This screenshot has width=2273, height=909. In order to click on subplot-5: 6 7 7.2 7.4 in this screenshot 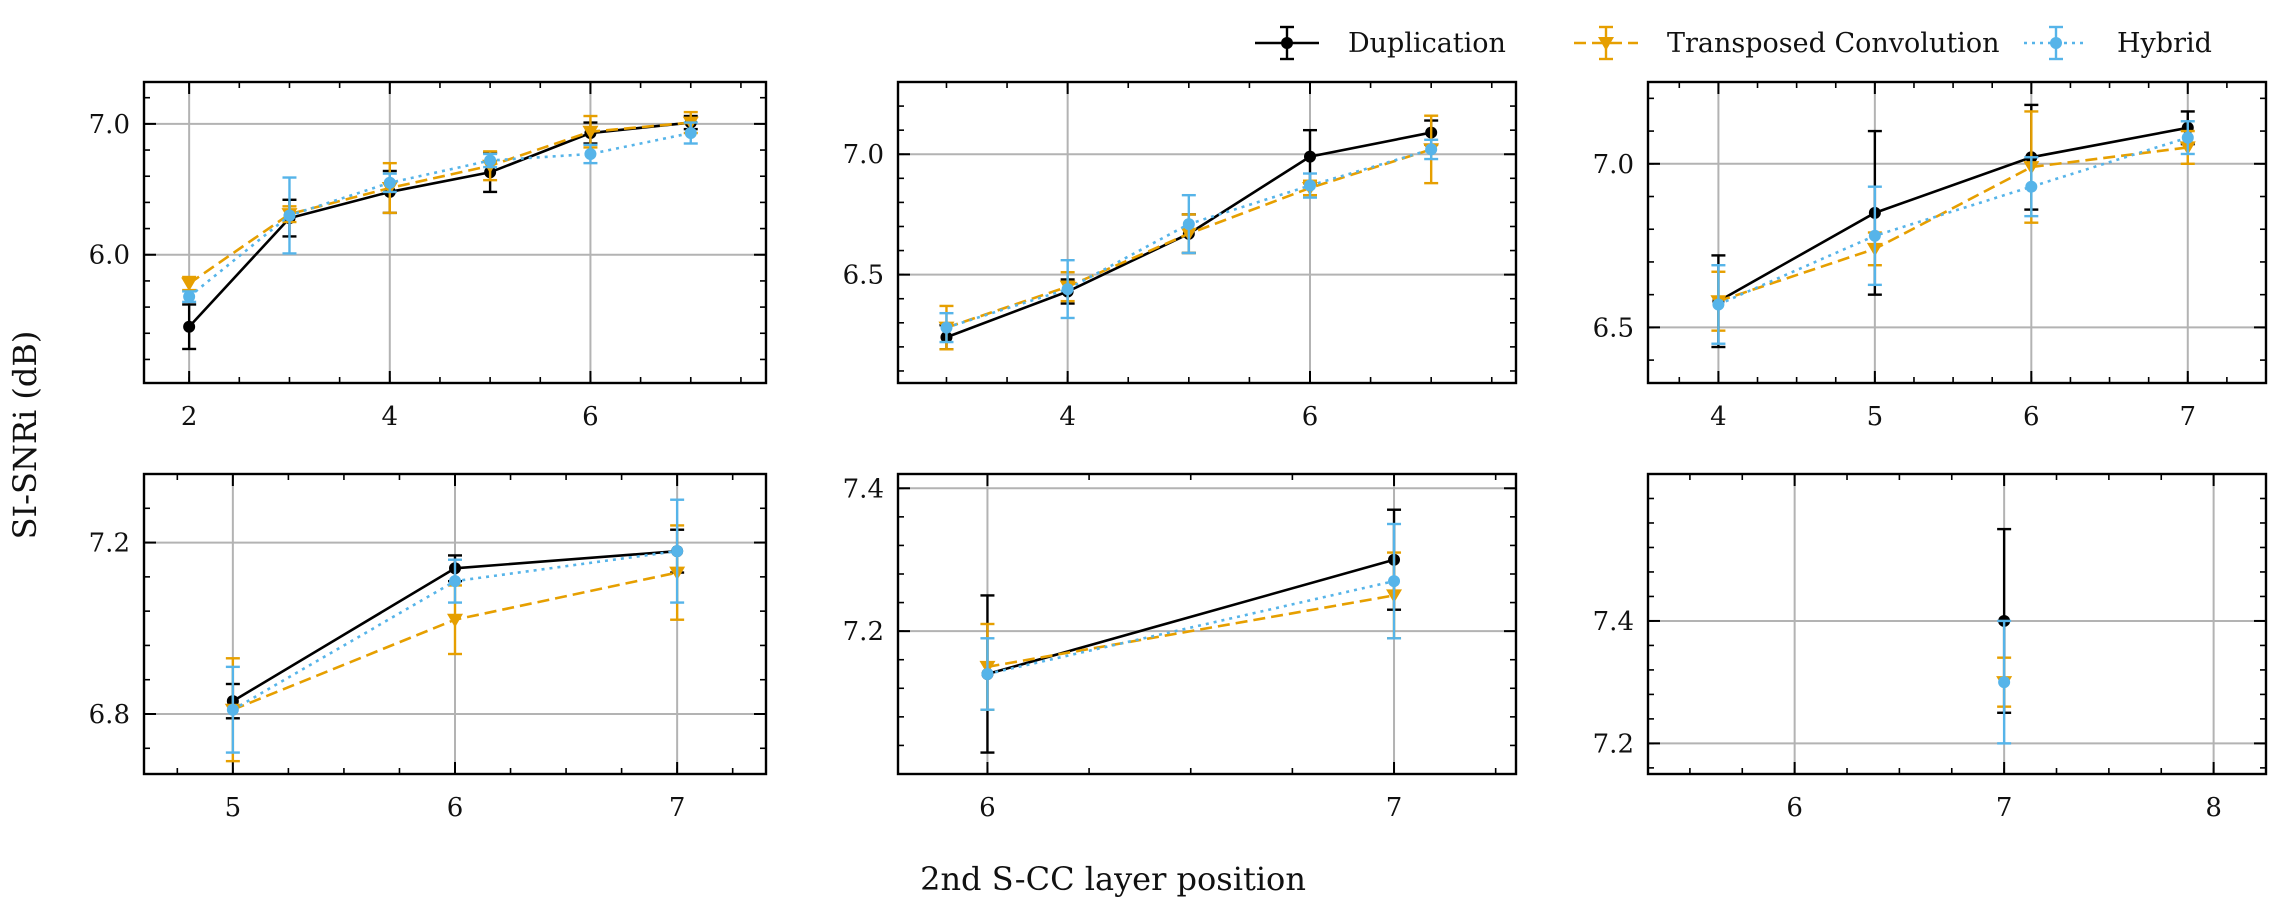, I will do `click(1180, 647)`.